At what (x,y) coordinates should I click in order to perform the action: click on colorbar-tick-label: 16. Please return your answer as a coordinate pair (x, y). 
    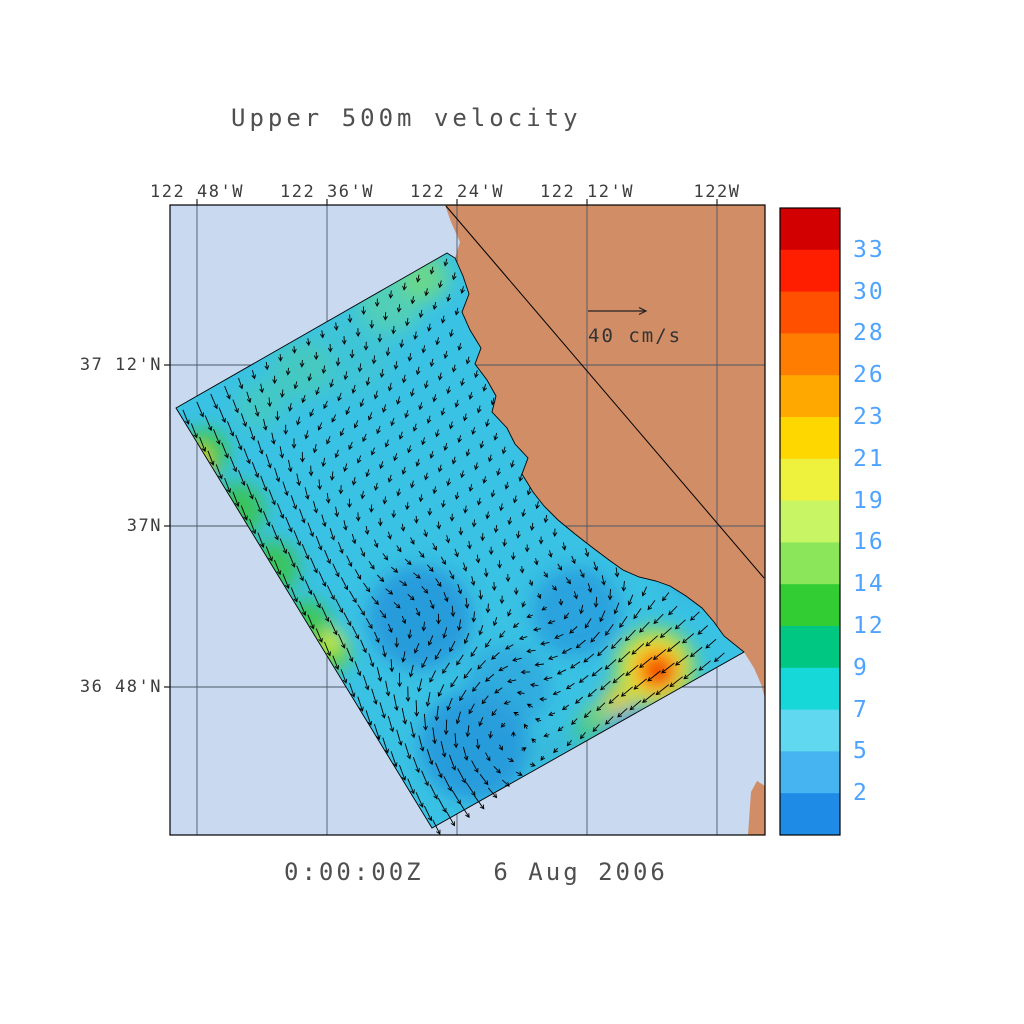
    Looking at the image, I should click on (869, 542).